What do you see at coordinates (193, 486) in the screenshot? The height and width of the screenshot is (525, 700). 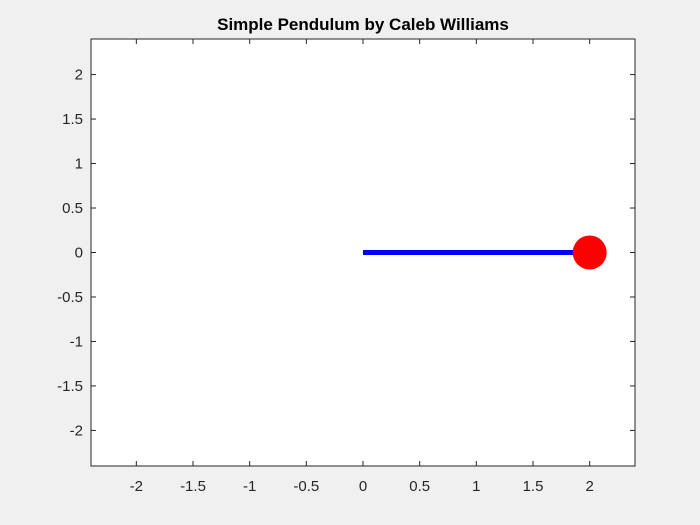 I see `x-tick-label: -1.5` at bounding box center [193, 486].